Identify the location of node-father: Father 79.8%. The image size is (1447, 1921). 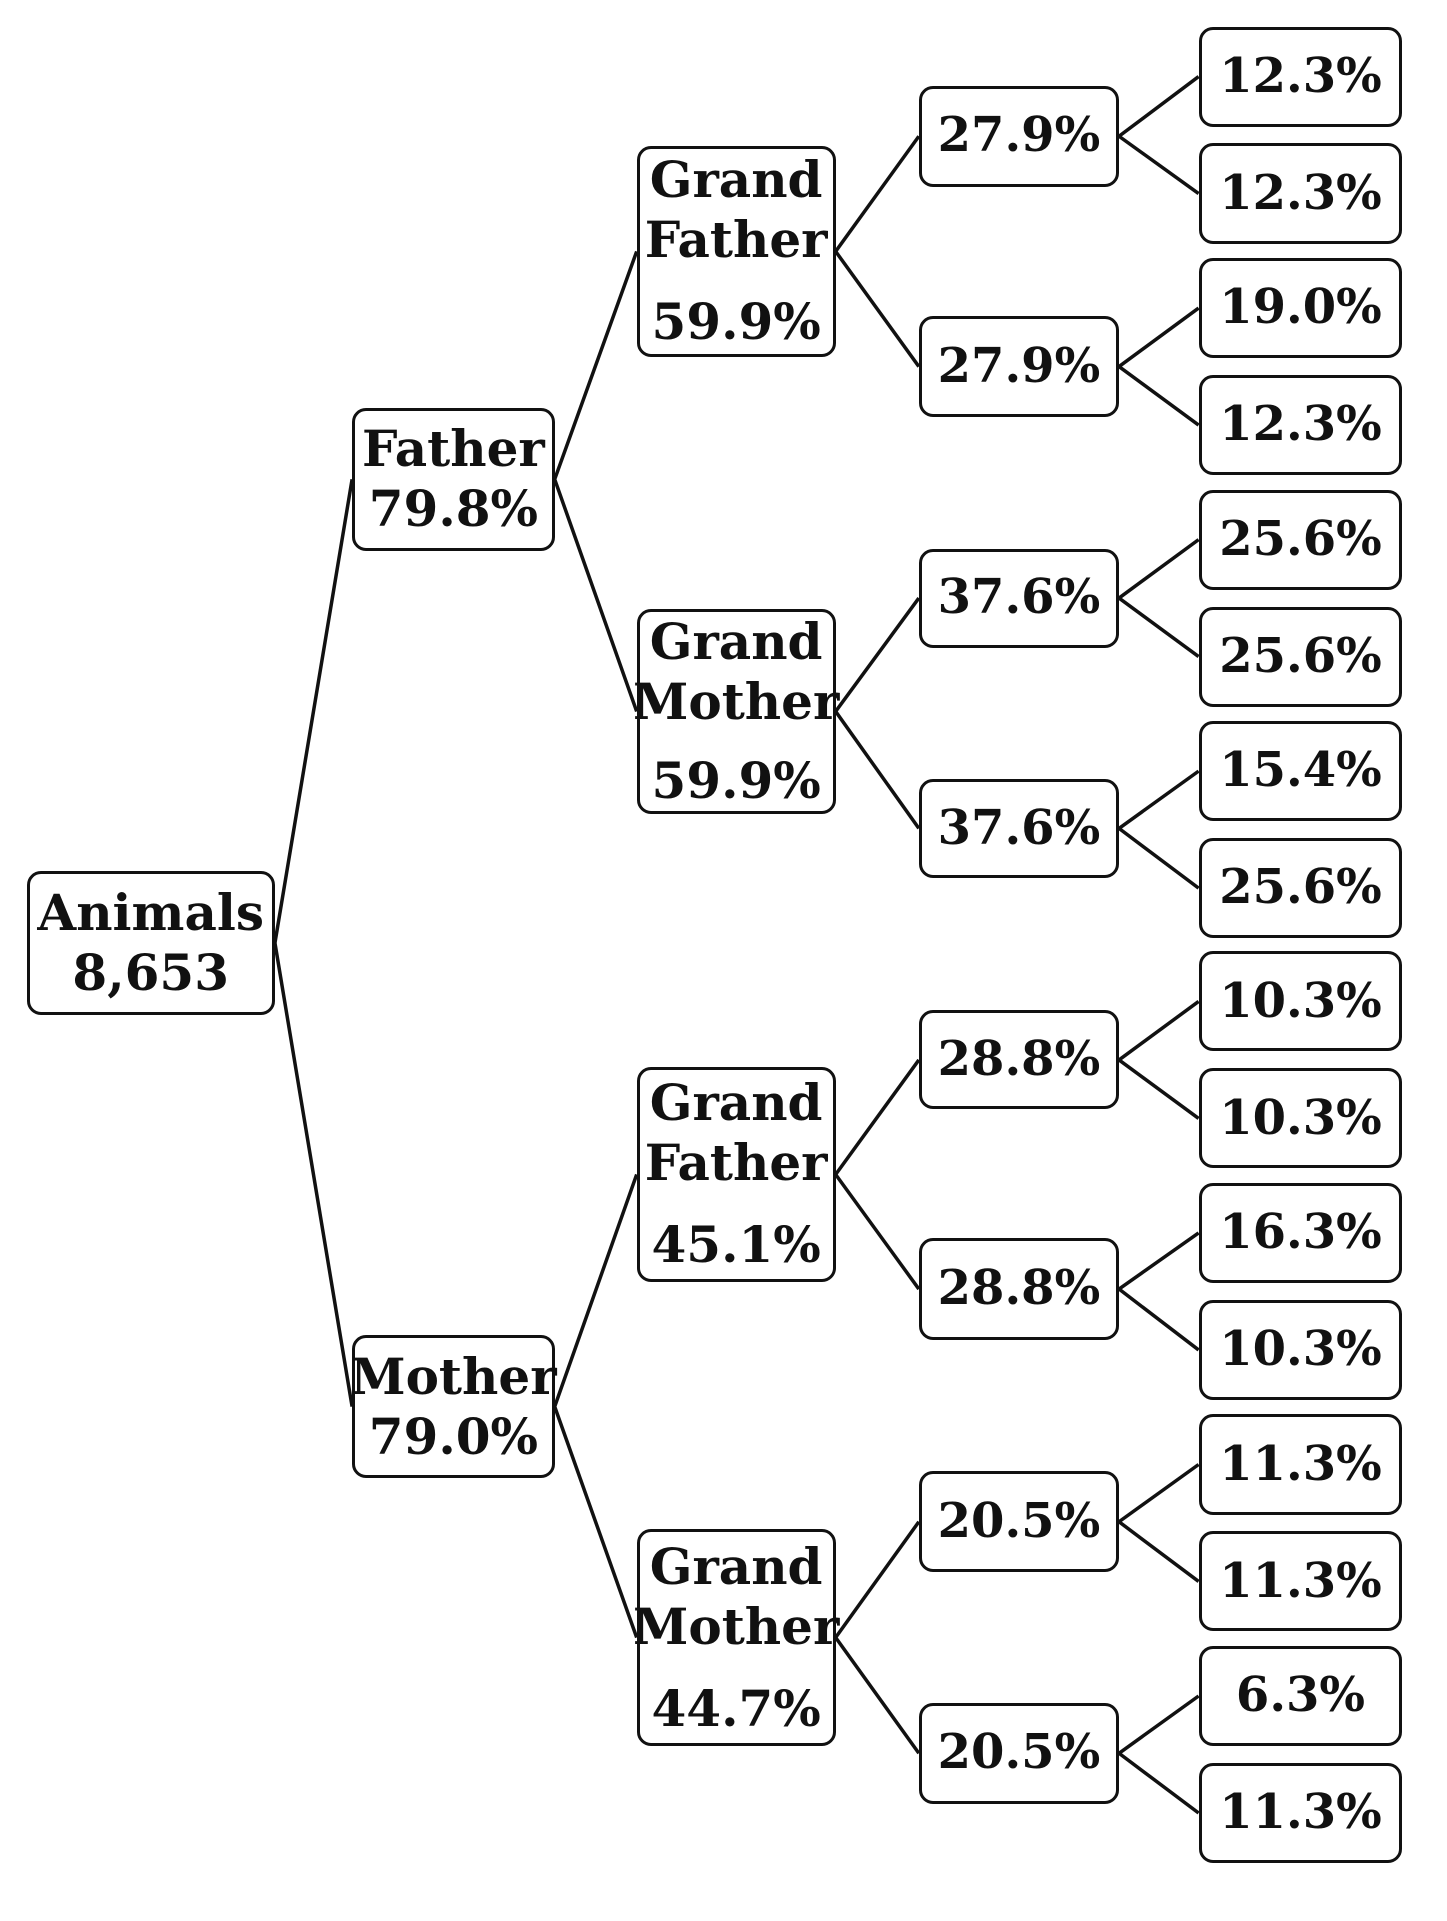
(453, 479).